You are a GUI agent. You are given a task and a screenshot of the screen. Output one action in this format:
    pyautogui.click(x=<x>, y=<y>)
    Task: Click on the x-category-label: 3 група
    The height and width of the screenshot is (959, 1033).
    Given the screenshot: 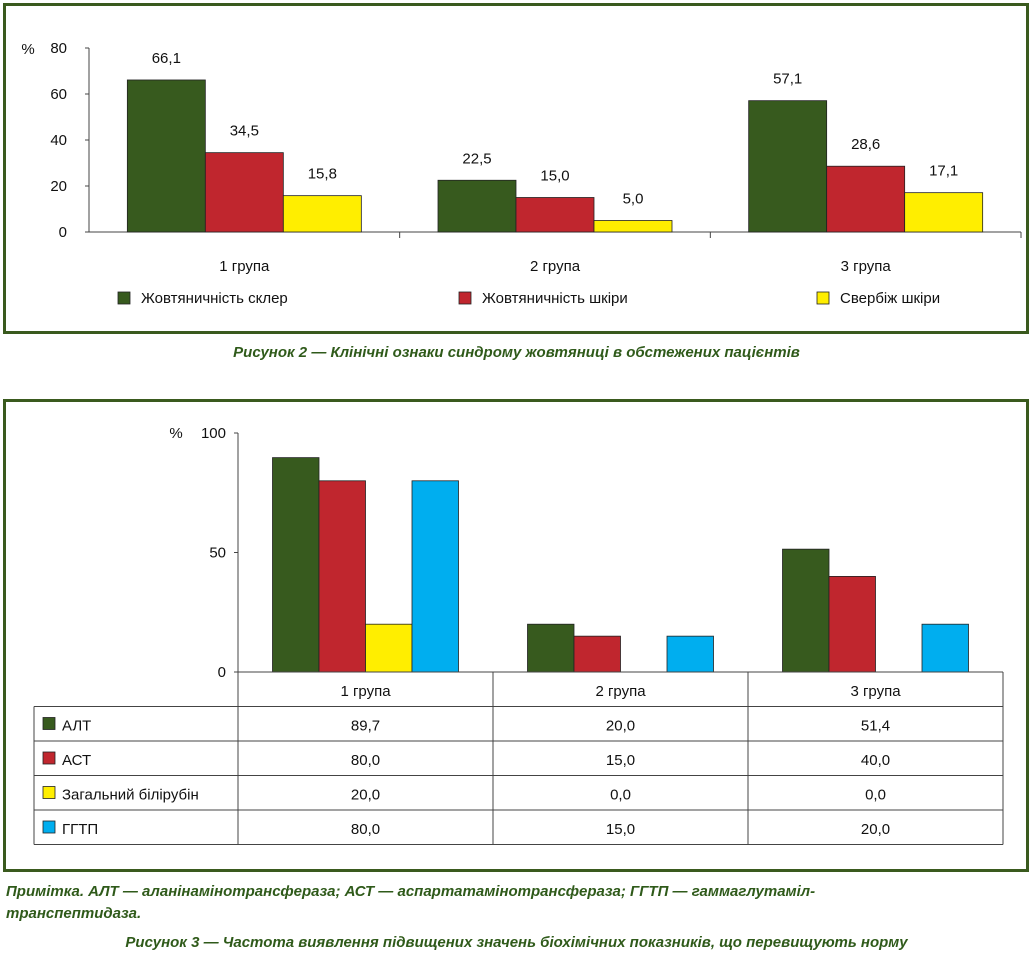 What is the action you would take?
    pyautogui.click(x=866, y=266)
    